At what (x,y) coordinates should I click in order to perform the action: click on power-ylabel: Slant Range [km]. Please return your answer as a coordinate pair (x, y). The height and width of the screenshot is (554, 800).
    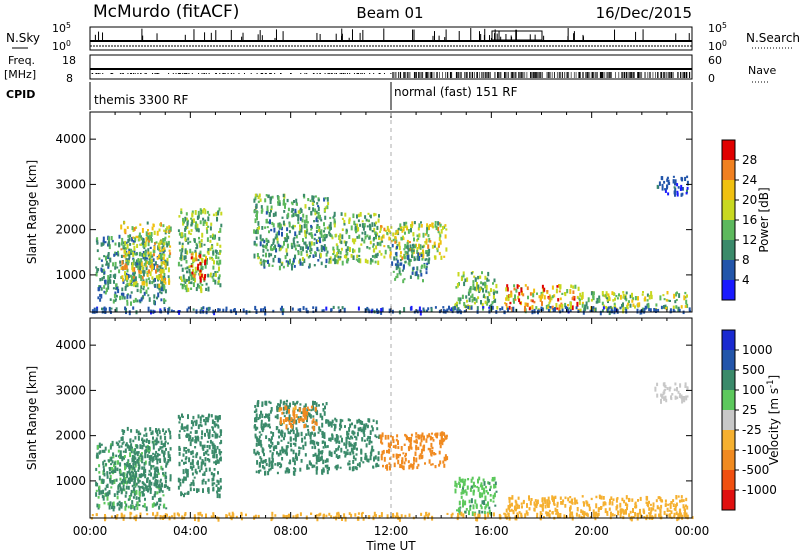
    Looking at the image, I should click on (32, 212).